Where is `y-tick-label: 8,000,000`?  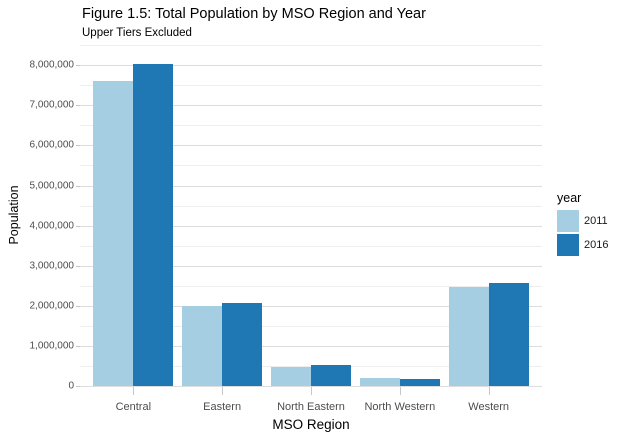
y-tick-label: 8,000,000 is located at coordinates (52, 65).